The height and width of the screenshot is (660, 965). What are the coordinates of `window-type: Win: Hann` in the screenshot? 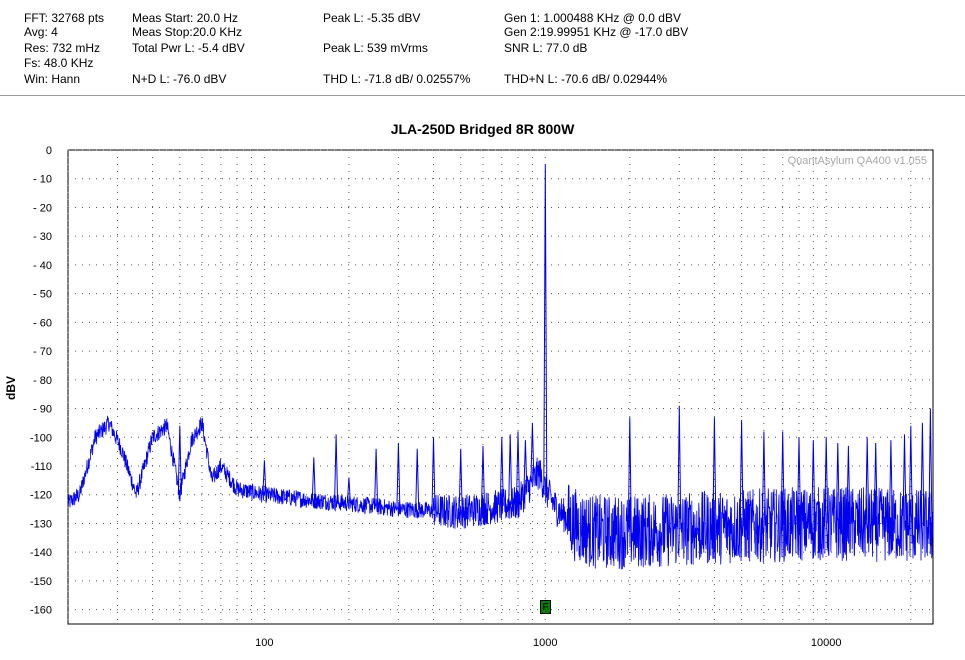 It's located at (52, 79).